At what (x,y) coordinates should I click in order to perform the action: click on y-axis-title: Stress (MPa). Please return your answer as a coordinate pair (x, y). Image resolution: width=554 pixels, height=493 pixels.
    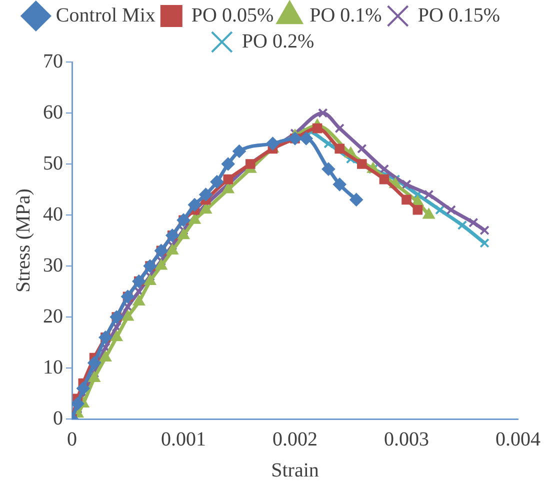
    Looking at the image, I should click on (23, 240).